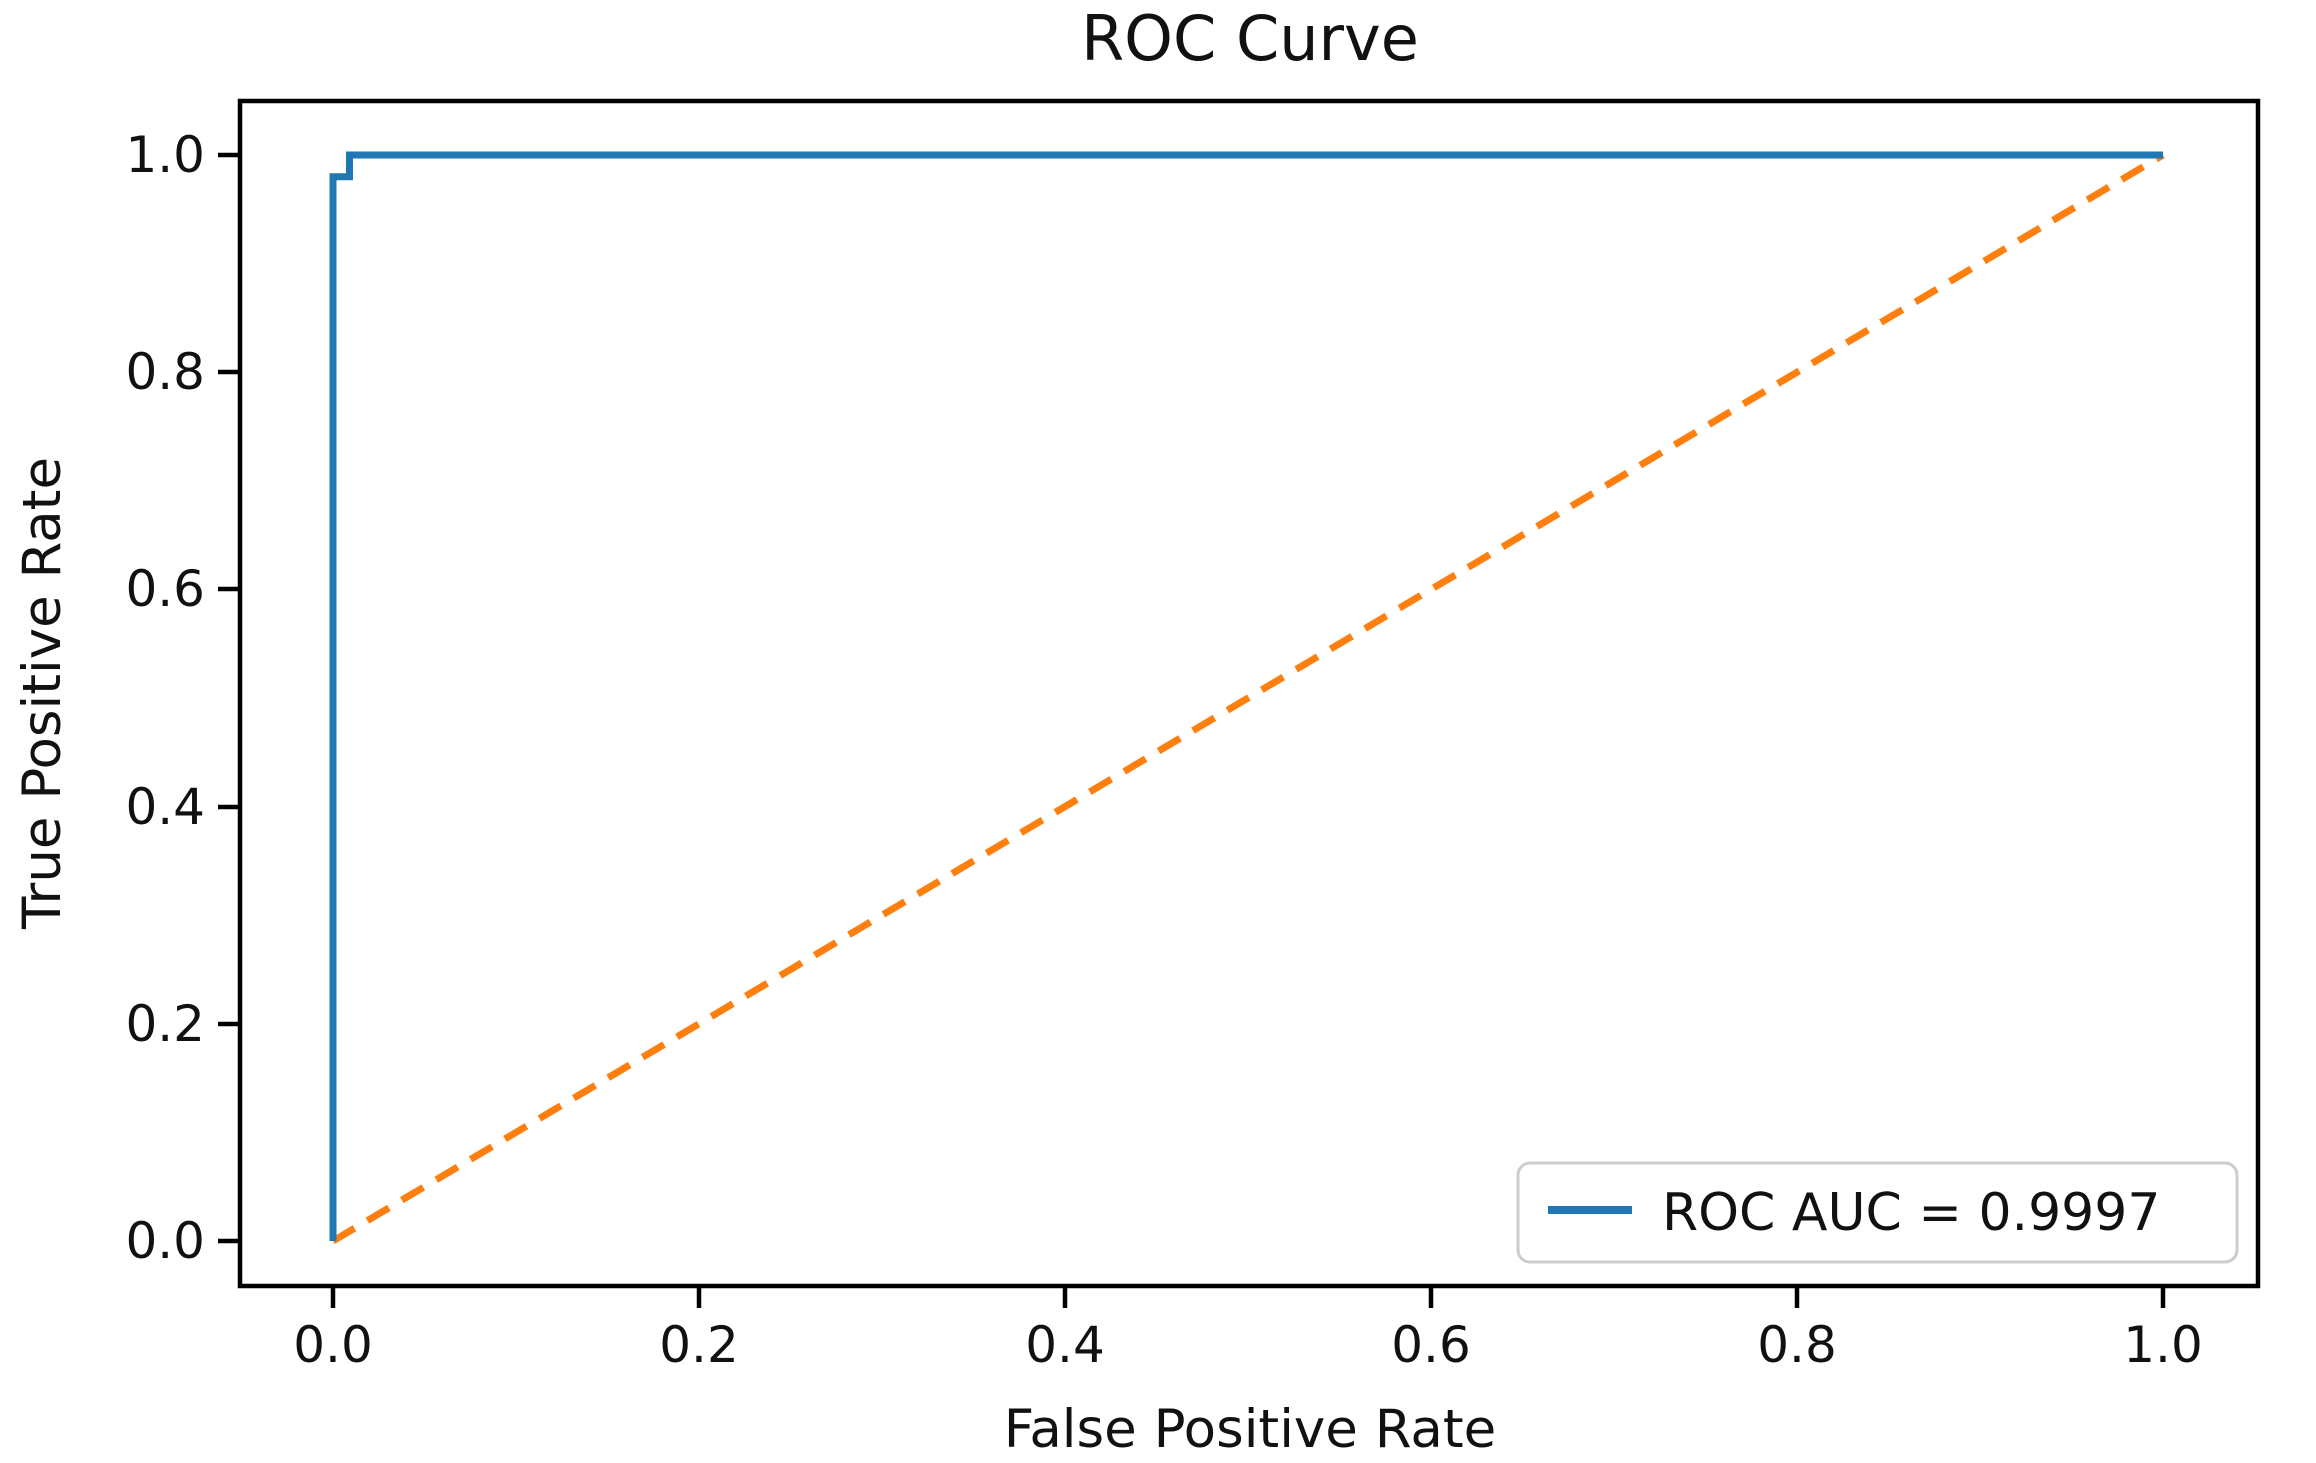 The height and width of the screenshot is (1463, 2316). Describe the element at coordinates (165, 372) in the screenshot. I see `y-tick-label: 0.8` at that location.